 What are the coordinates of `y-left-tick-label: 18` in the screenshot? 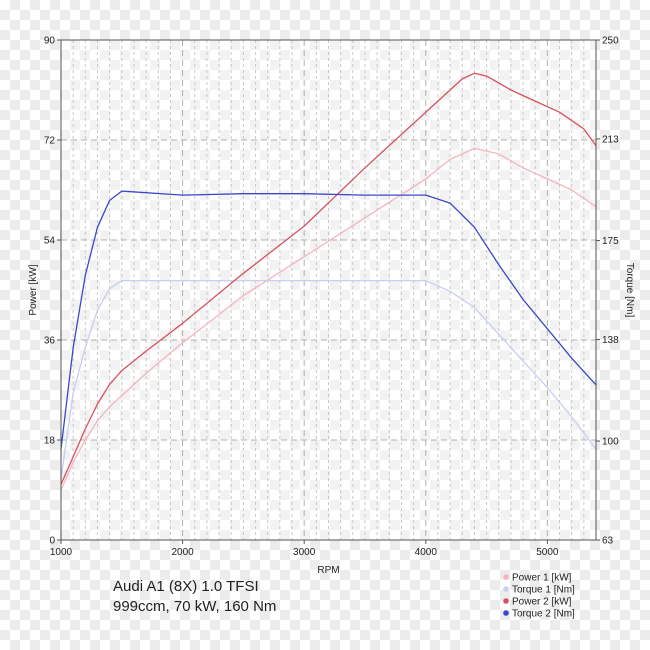 It's located at (50, 441).